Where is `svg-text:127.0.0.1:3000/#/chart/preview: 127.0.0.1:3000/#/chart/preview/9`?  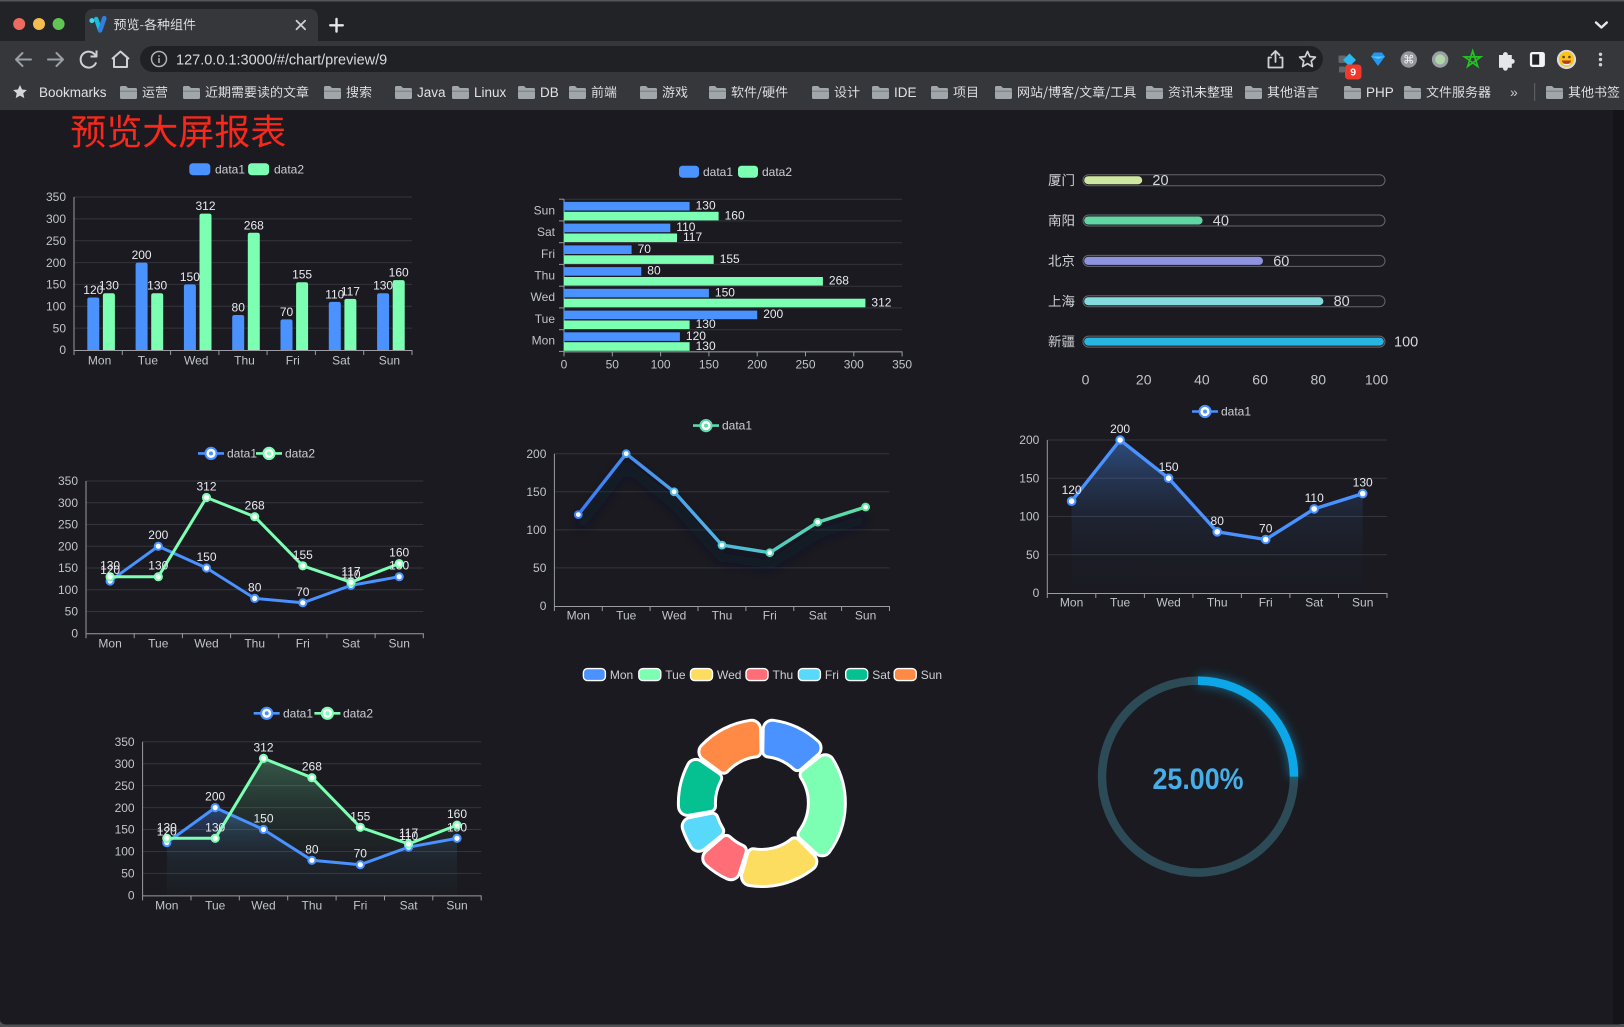
svg-text:127.0.0.1:3000/#/chart/preview: 127.0.0.1:3000/#/chart/preview/9 is located at coordinates (281, 60).